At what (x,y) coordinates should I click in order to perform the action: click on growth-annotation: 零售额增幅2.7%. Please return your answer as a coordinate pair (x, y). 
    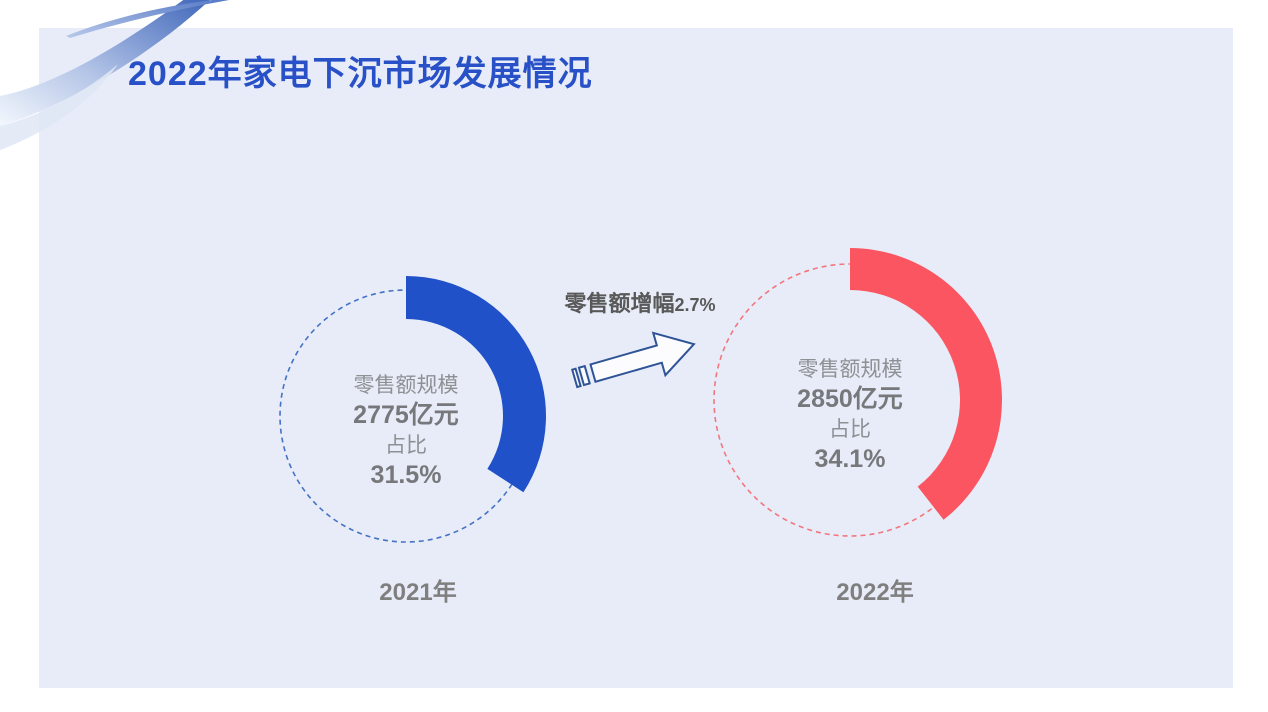
    Looking at the image, I should click on (640, 302).